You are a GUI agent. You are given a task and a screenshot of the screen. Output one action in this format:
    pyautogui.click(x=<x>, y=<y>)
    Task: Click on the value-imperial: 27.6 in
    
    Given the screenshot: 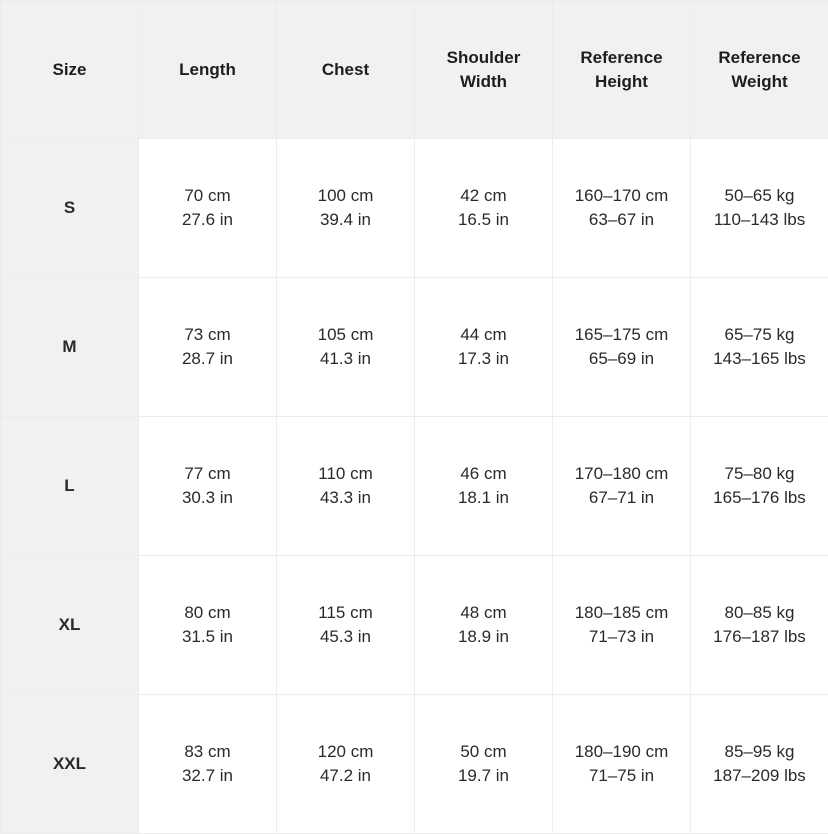 What is the action you would take?
    pyautogui.click(x=207, y=220)
    